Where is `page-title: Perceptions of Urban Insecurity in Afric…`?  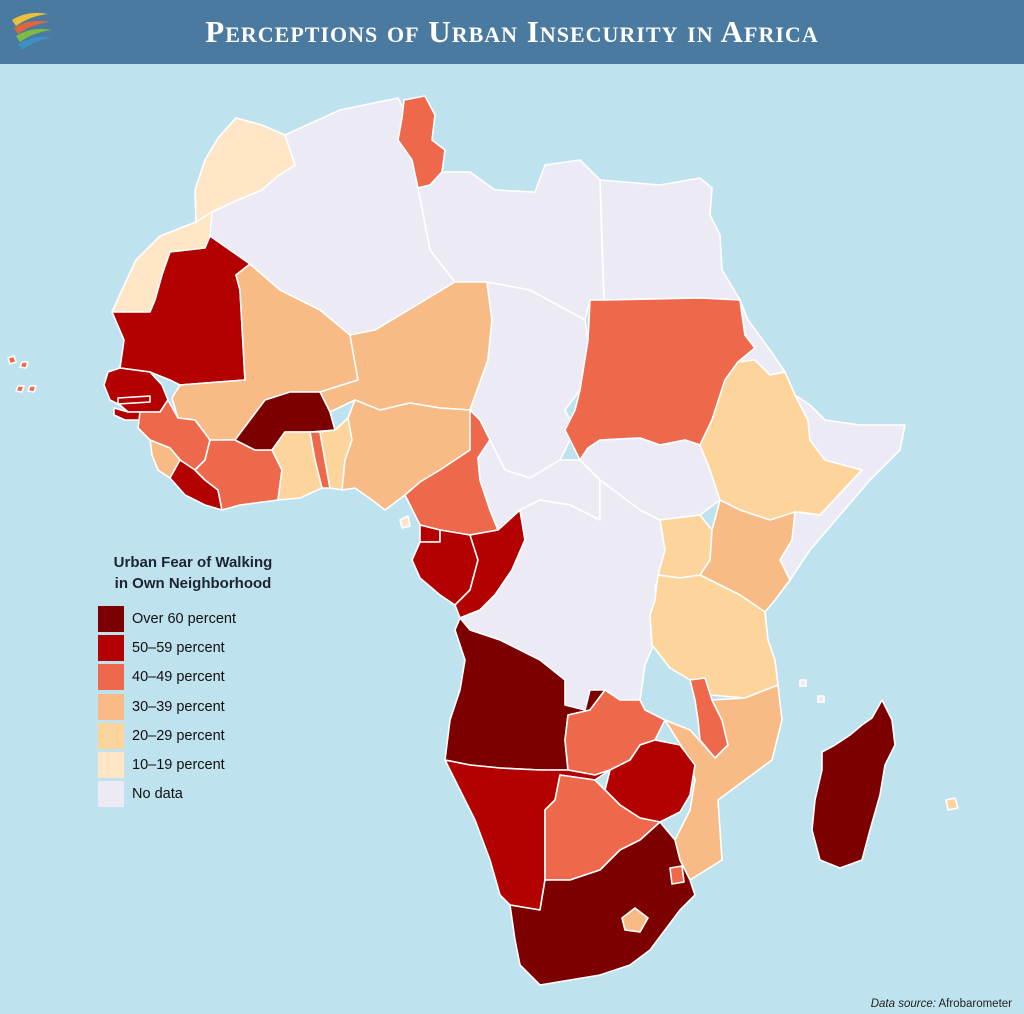 page-title: Perceptions of Urban Insecurity in Afric… is located at coordinates (512, 31).